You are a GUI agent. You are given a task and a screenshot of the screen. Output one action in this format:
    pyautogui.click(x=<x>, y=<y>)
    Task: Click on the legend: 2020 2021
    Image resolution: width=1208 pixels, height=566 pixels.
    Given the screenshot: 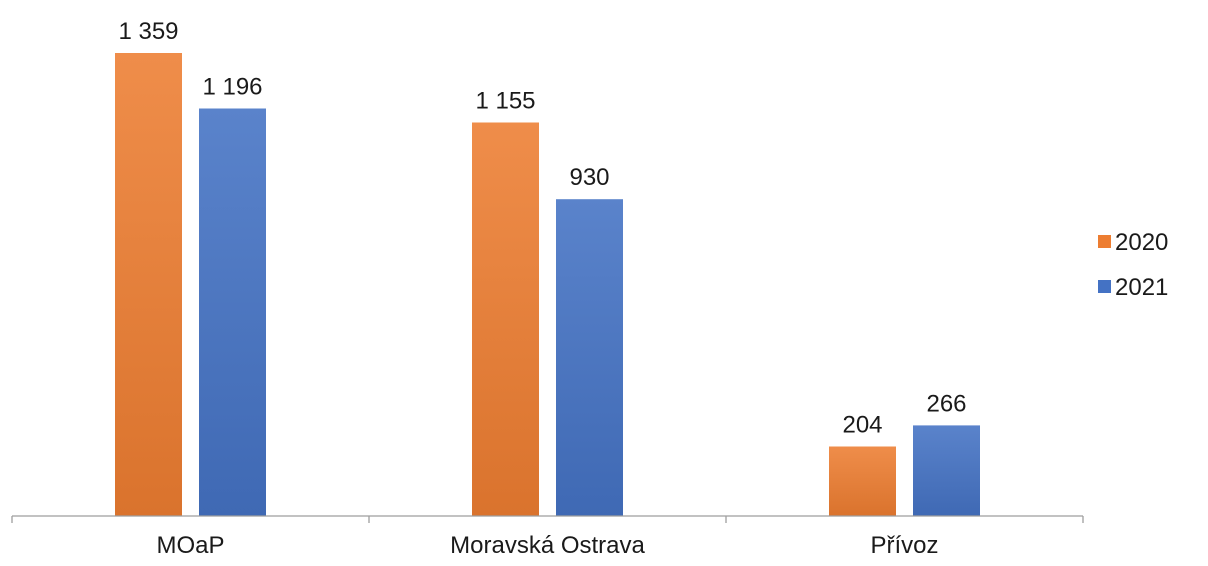 What is the action you would take?
    pyautogui.click(x=1133, y=265)
    